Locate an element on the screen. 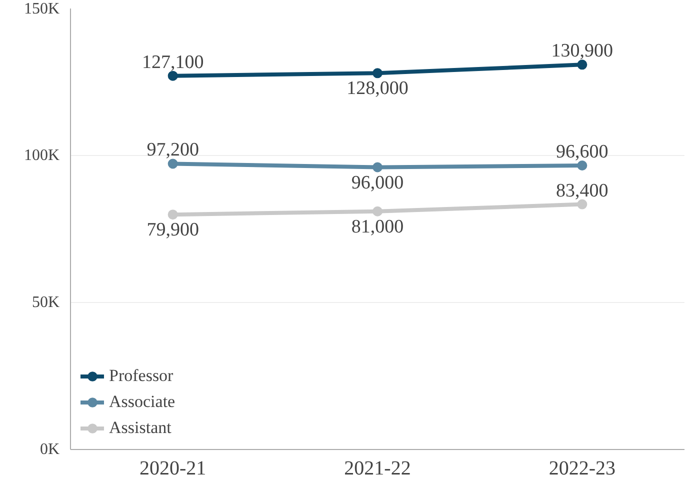 This screenshot has height=479, width=686. x-tick-label: 2020-21 is located at coordinates (173, 468).